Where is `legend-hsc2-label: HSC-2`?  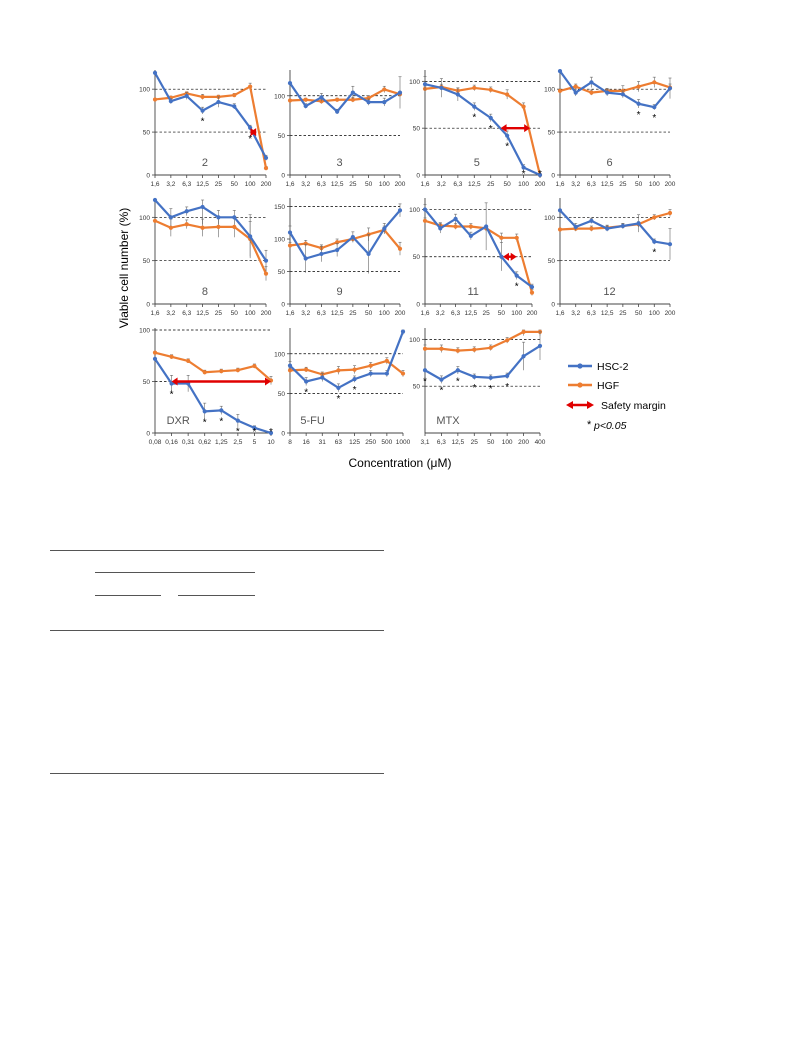
legend-hsc2-label: HSC-2 is located at coordinates (613, 367).